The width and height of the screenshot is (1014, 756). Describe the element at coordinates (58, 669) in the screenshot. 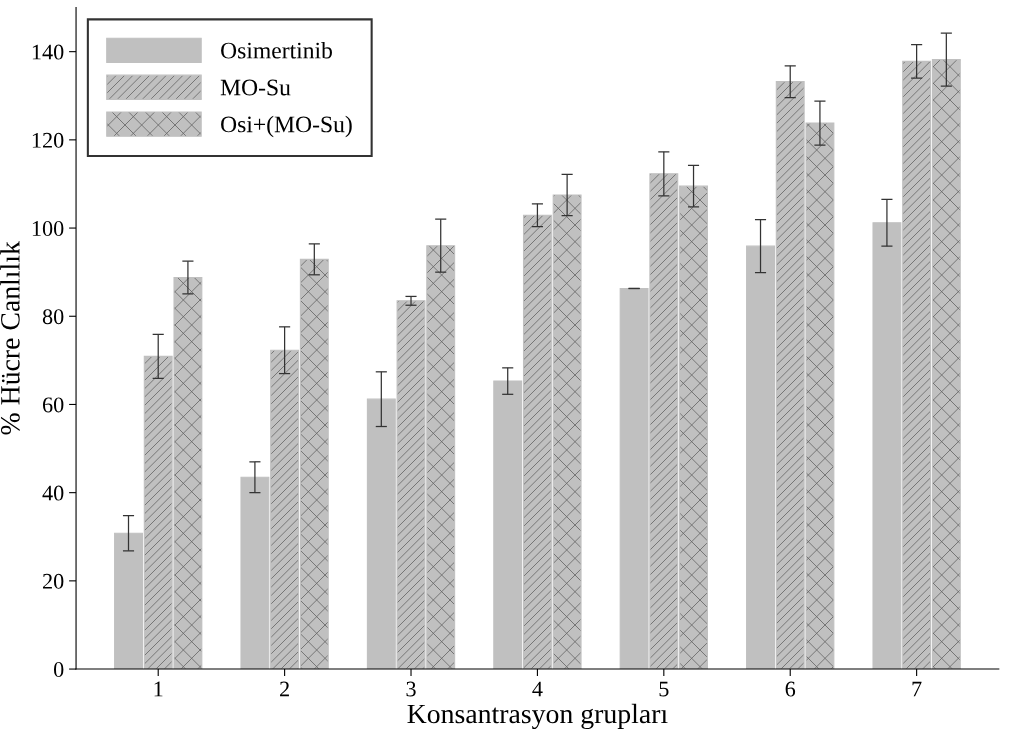

I see `y-tick-label: 0` at that location.